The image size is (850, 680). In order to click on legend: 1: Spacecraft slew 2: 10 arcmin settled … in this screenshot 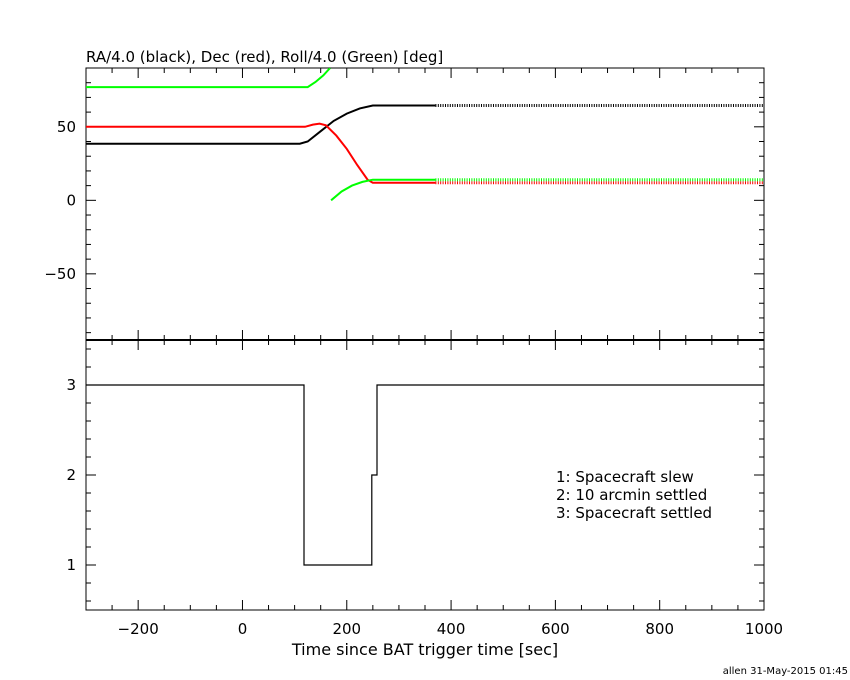, I will do `click(634, 495)`.